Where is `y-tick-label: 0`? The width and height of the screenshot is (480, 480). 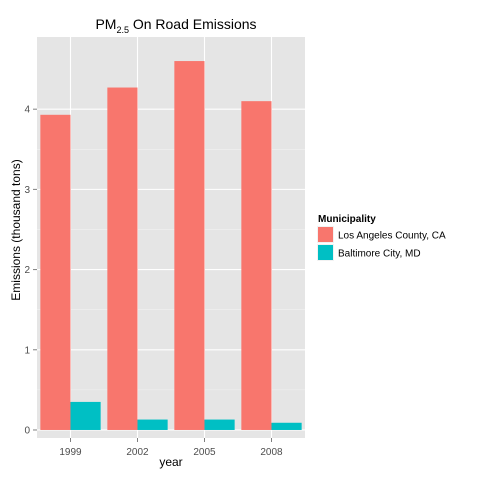 y-tick-label: 0 is located at coordinates (27, 430).